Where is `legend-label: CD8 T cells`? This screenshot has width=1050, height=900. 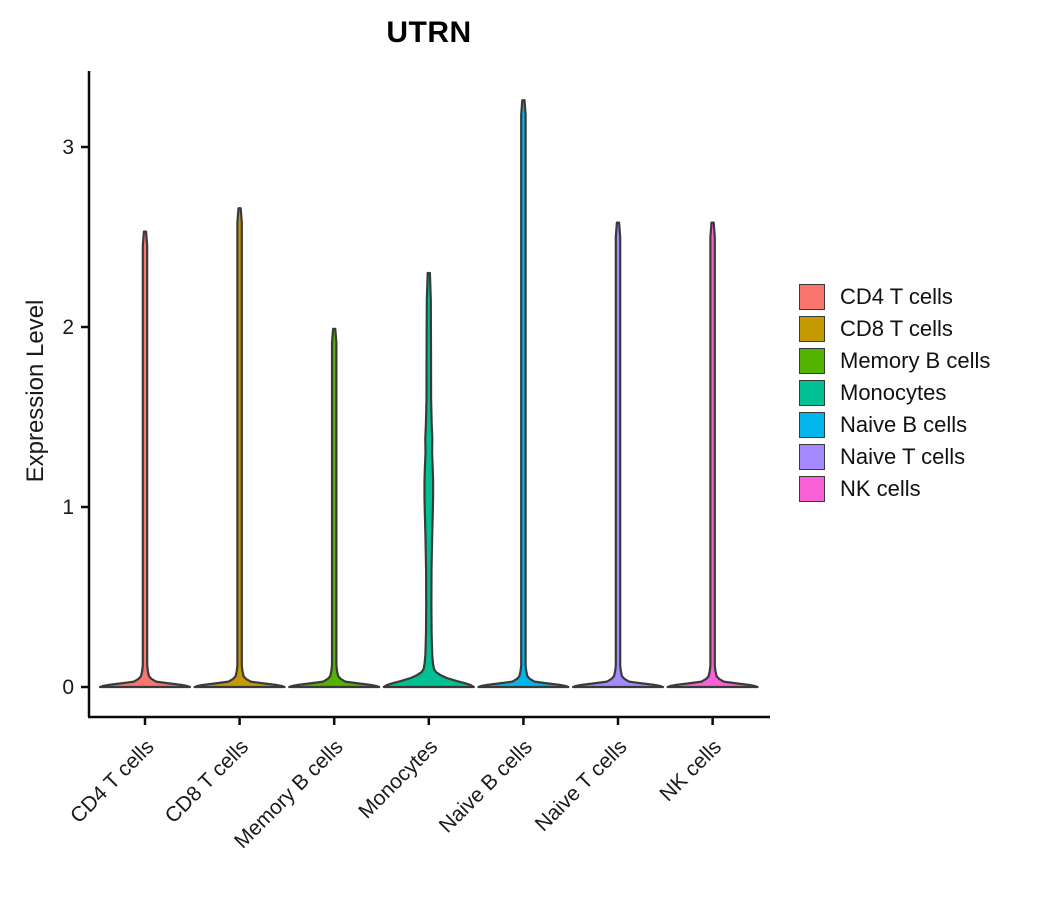
legend-label: CD8 T cells is located at coordinates (896, 328).